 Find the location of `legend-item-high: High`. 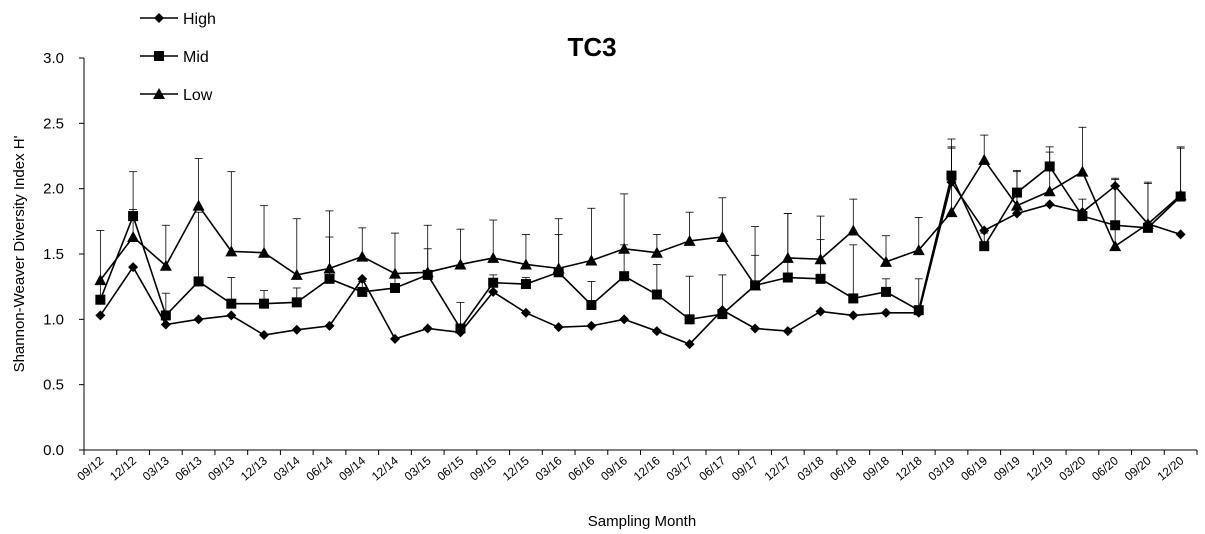

legend-item-high: High is located at coordinates (178, 19).